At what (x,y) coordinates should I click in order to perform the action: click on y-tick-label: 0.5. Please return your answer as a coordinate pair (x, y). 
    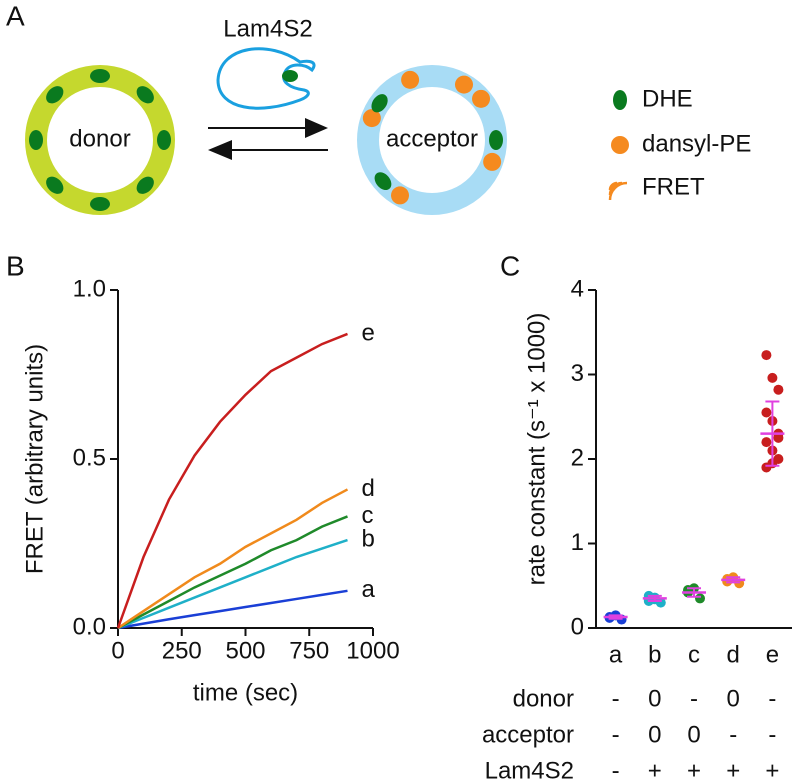
    Looking at the image, I should click on (89, 457).